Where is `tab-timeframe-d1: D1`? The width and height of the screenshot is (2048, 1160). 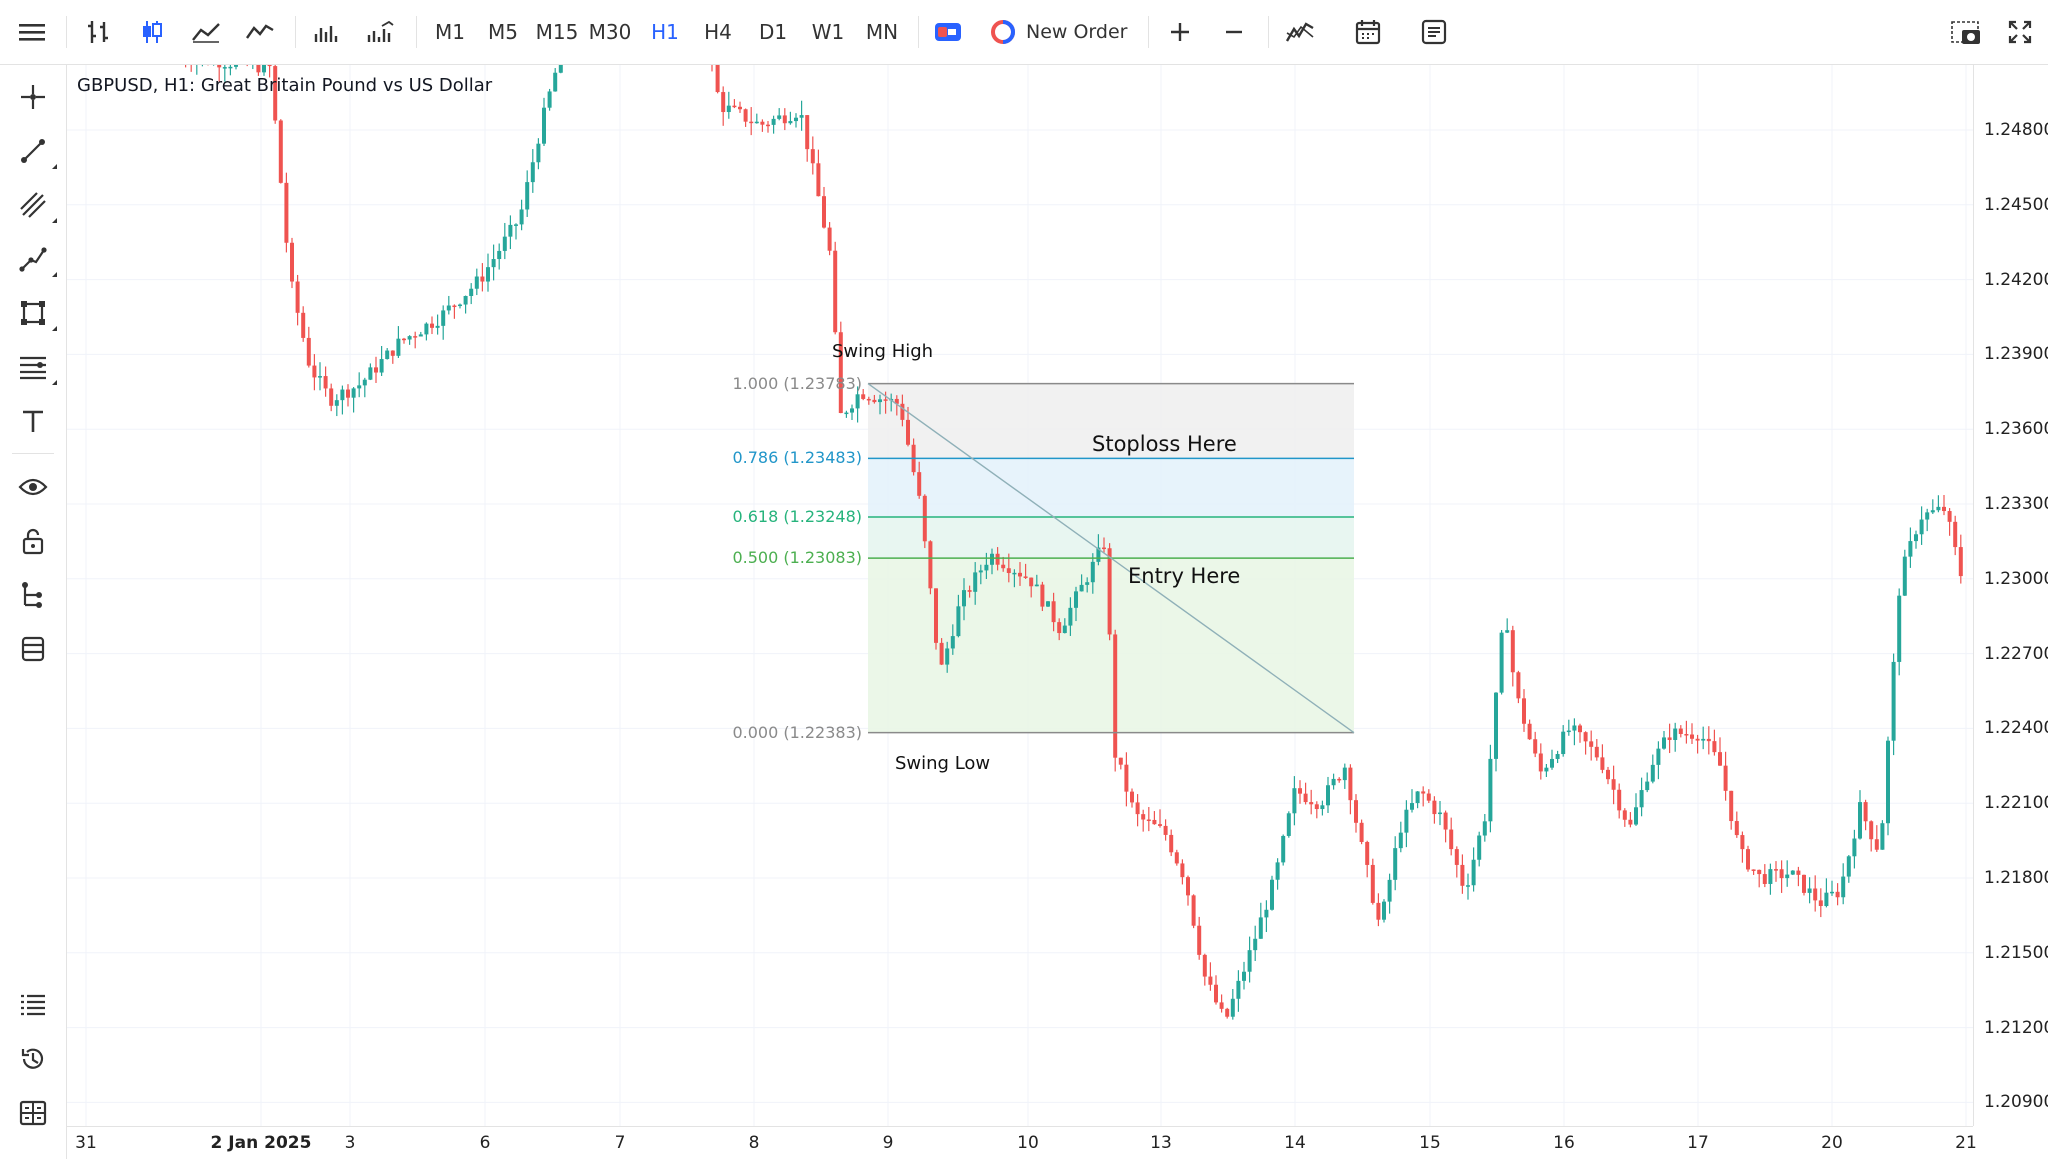
tab-timeframe-d1: D1 is located at coordinates (773, 32).